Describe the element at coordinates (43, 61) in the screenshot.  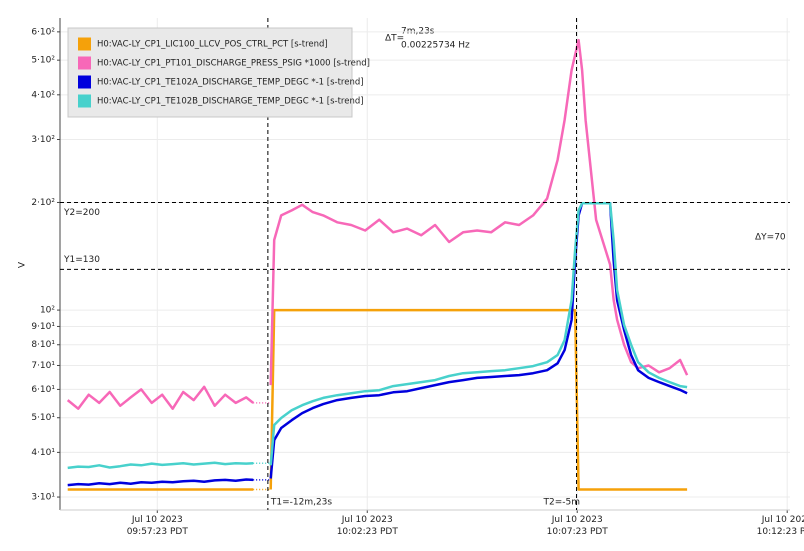
I see `y-tick-label: 5·10²` at that location.